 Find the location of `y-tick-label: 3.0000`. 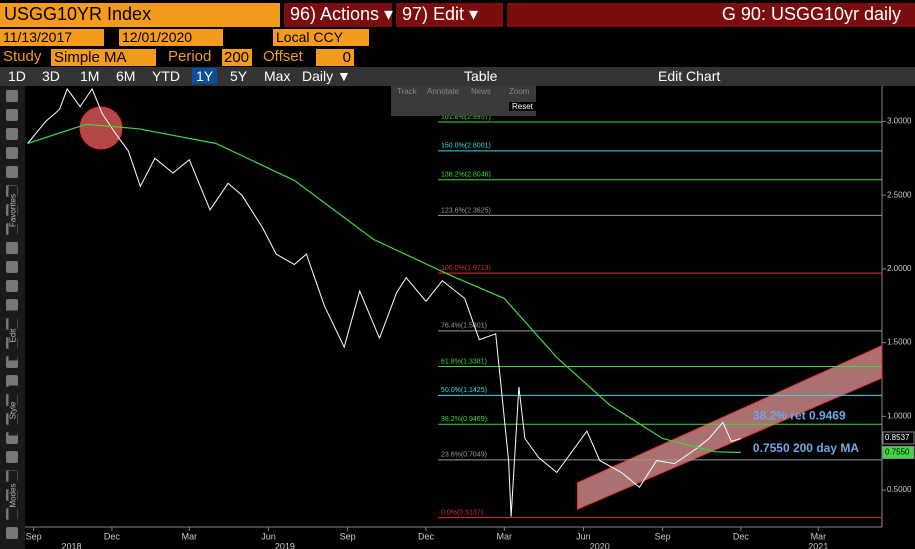

y-tick-label: 3.0000 is located at coordinates (899, 121).